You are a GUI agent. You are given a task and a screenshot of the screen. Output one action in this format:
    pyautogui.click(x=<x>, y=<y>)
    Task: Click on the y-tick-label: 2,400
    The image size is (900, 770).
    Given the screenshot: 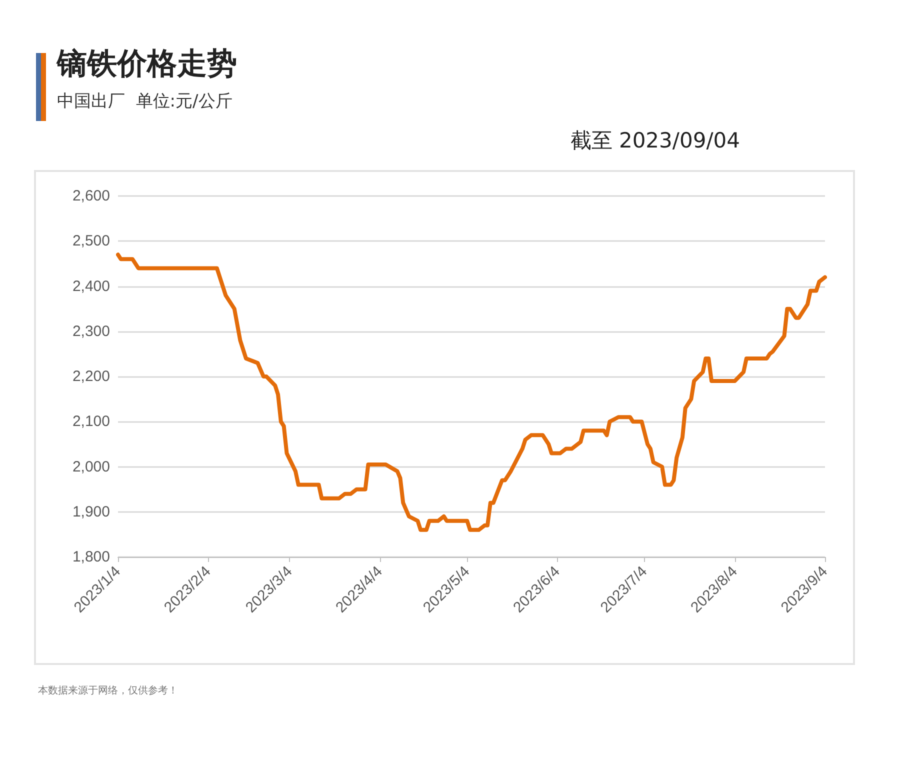 What is the action you would take?
    pyautogui.click(x=91, y=286)
    